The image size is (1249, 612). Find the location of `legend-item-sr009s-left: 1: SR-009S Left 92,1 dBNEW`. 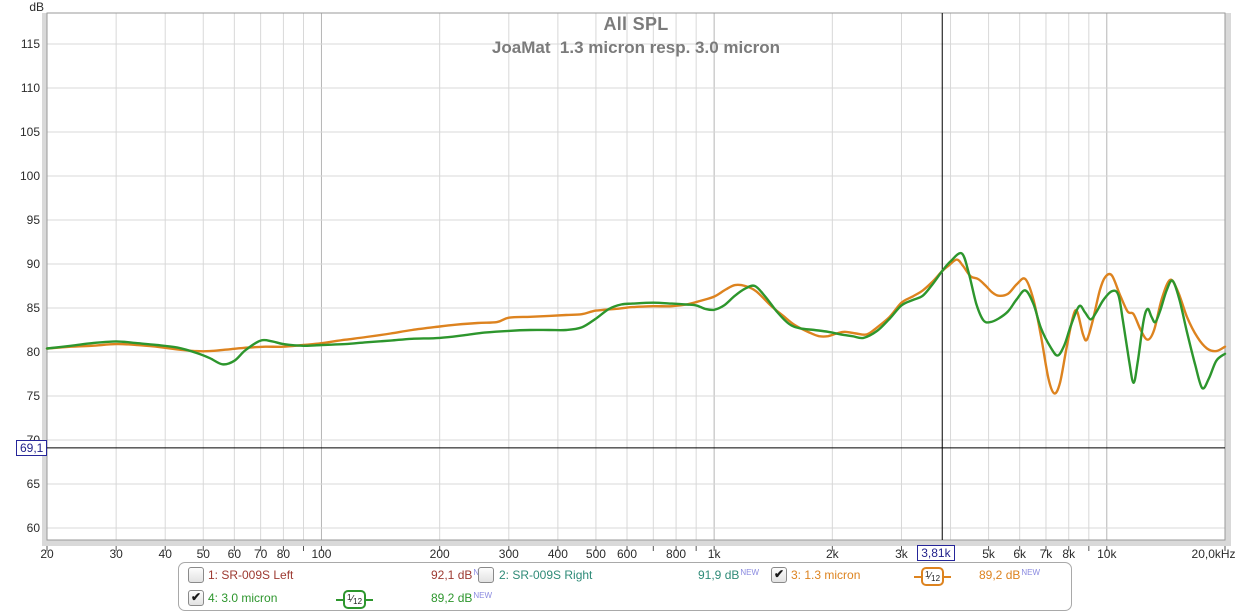

legend-item-sr009s-left: 1: SR-009S Left 92,1 dBNEW is located at coordinates (340, 576).